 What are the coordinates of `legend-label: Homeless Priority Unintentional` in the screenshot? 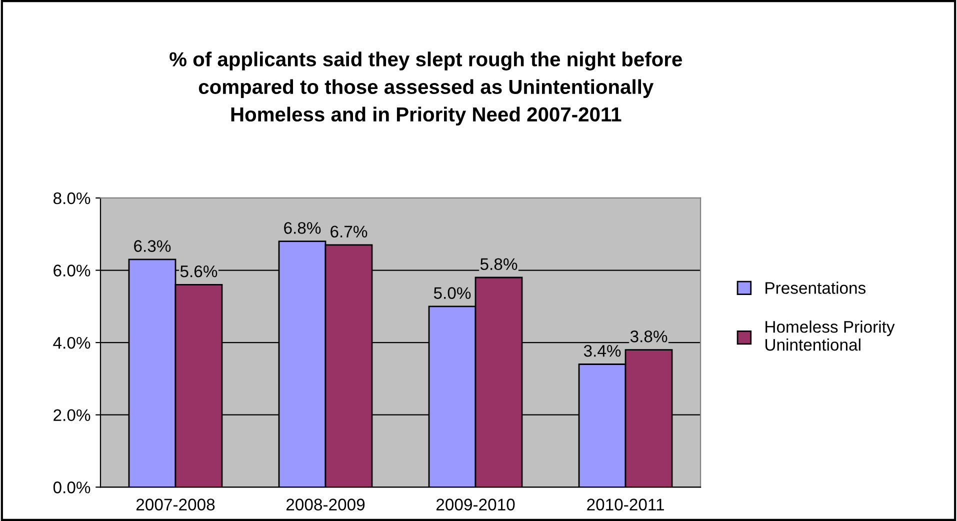 It's located at (830, 335).